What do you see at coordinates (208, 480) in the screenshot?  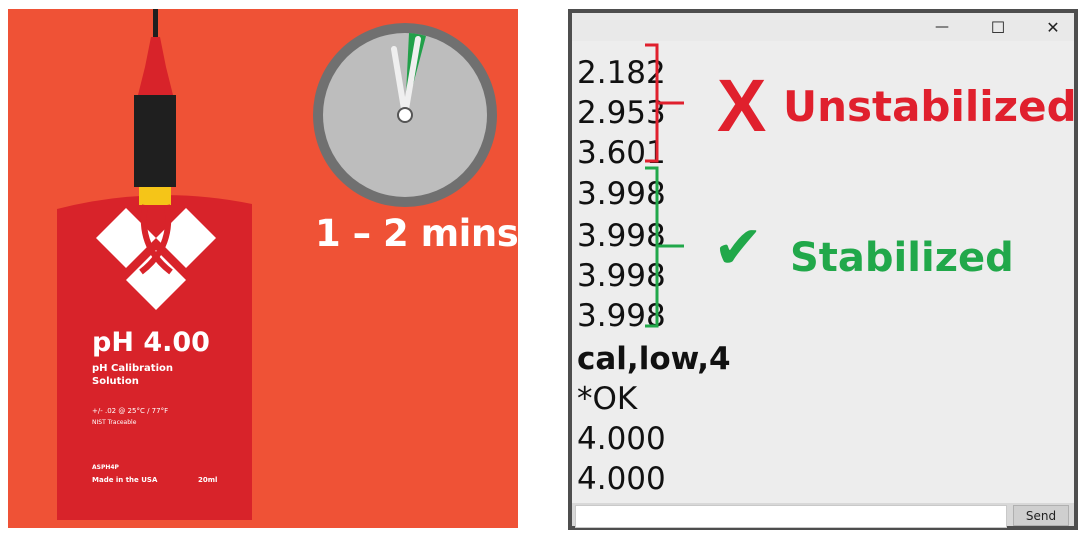 I see `pouch-volume: 20ml` at bounding box center [208, 480].